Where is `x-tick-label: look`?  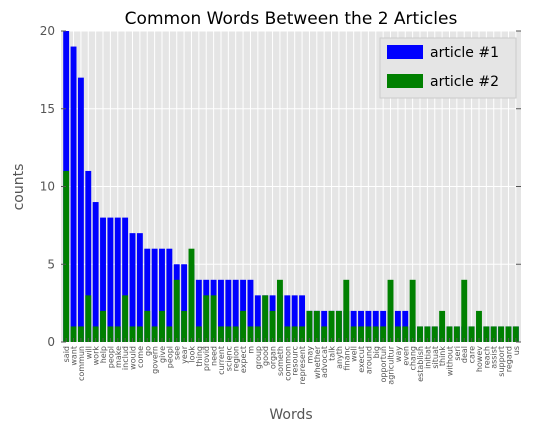
x-tick-label: look is located at coordinates (191, 354).